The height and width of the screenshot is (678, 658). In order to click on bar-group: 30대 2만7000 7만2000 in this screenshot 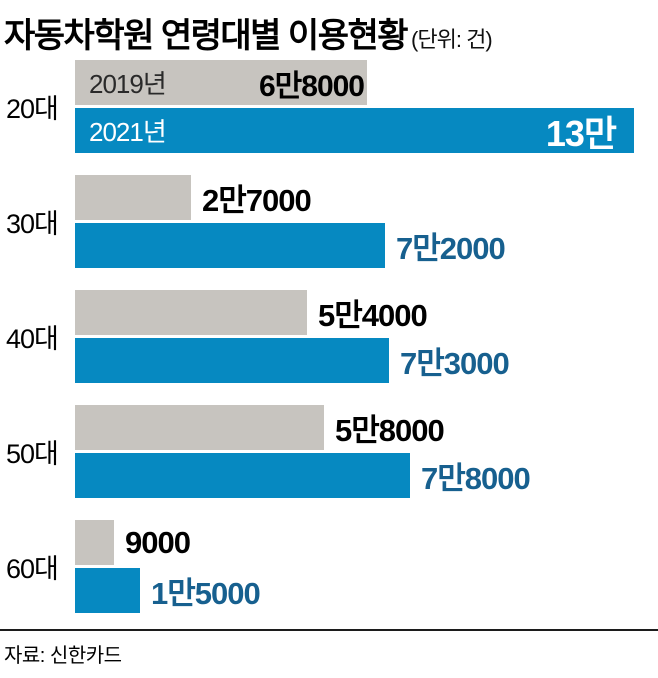, I will do `click(329, 221)`.